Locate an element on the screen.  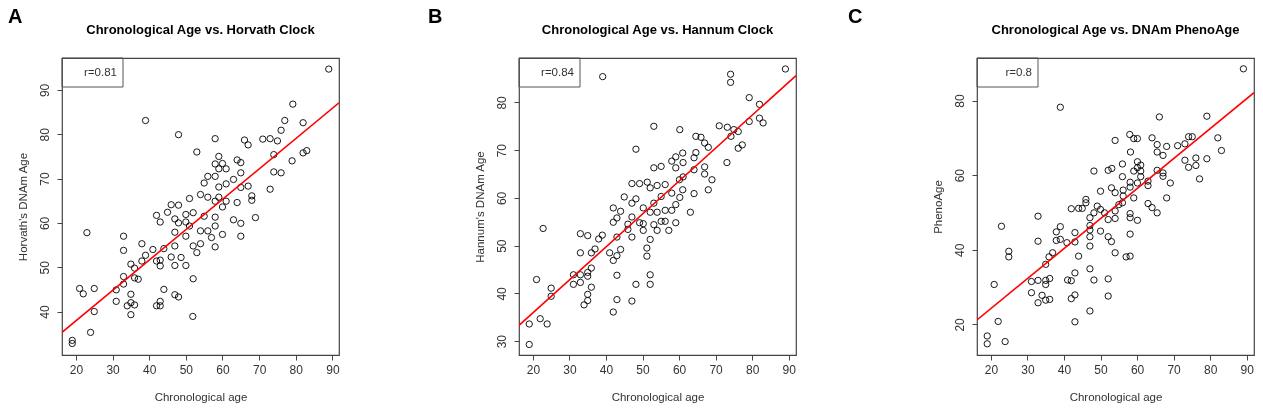
text: A is located at coordinates (15, 16).